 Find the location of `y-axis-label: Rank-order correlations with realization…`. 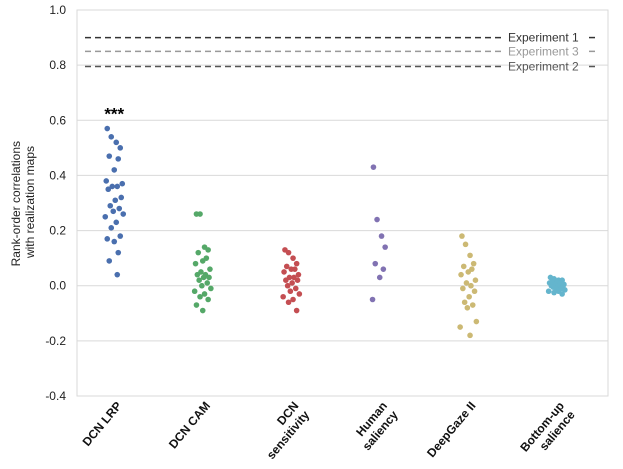

y-axis-label: Rank-order correlations with realization… is located at coordinates (23, 202).